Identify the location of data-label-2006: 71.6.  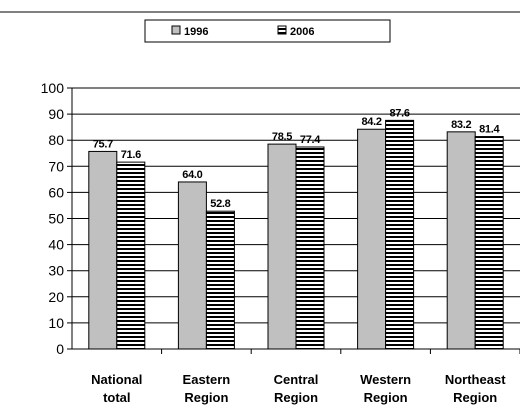
(131, 155).